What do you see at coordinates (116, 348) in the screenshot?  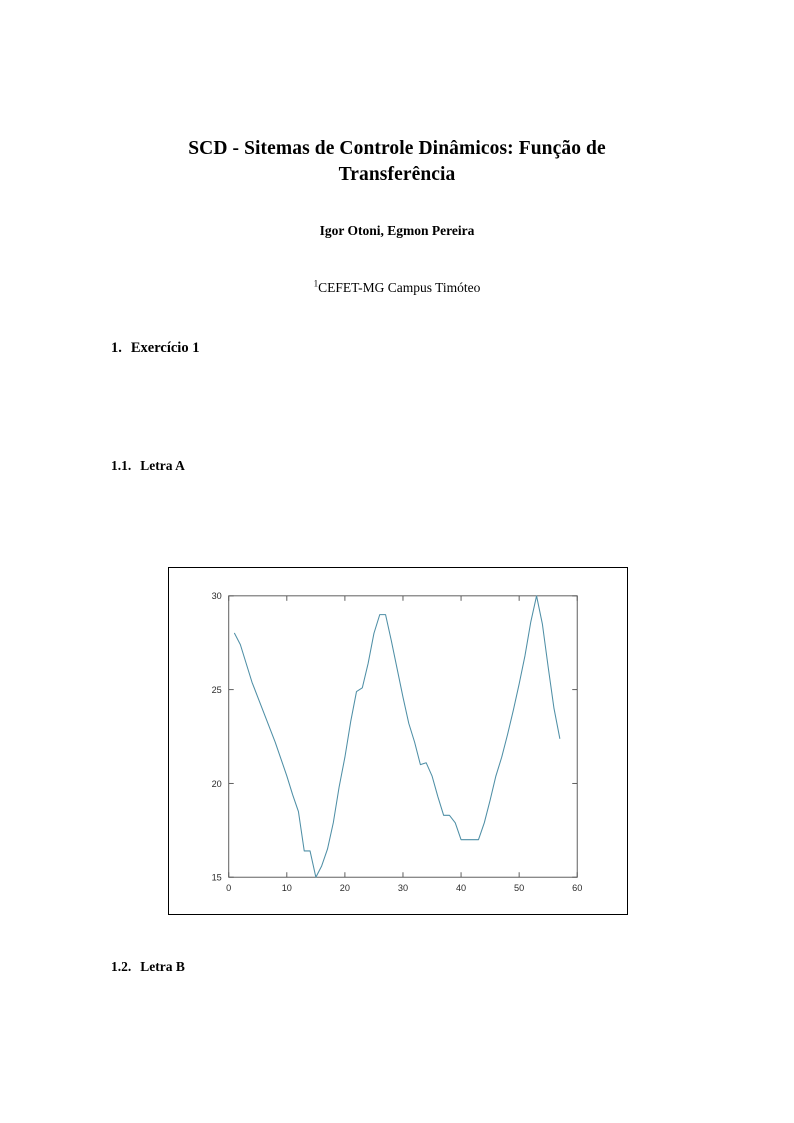 I see `heading-number: 1.` at bounding box center [116, 348].